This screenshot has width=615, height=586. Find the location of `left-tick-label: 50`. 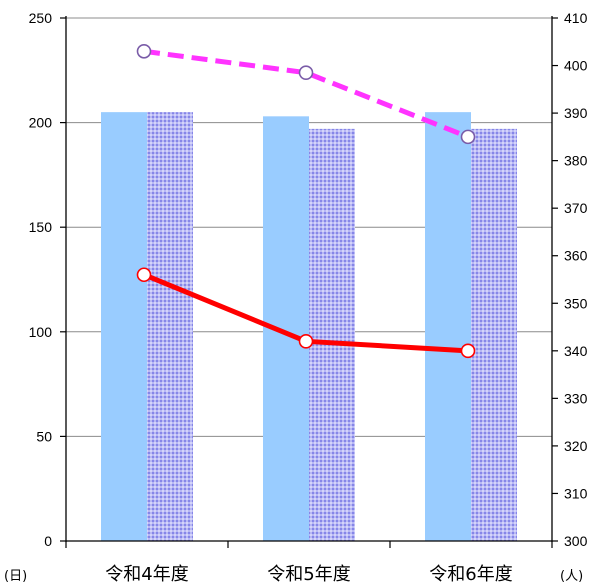

left-tick-label: 50 is located at coordinates (44, 436).